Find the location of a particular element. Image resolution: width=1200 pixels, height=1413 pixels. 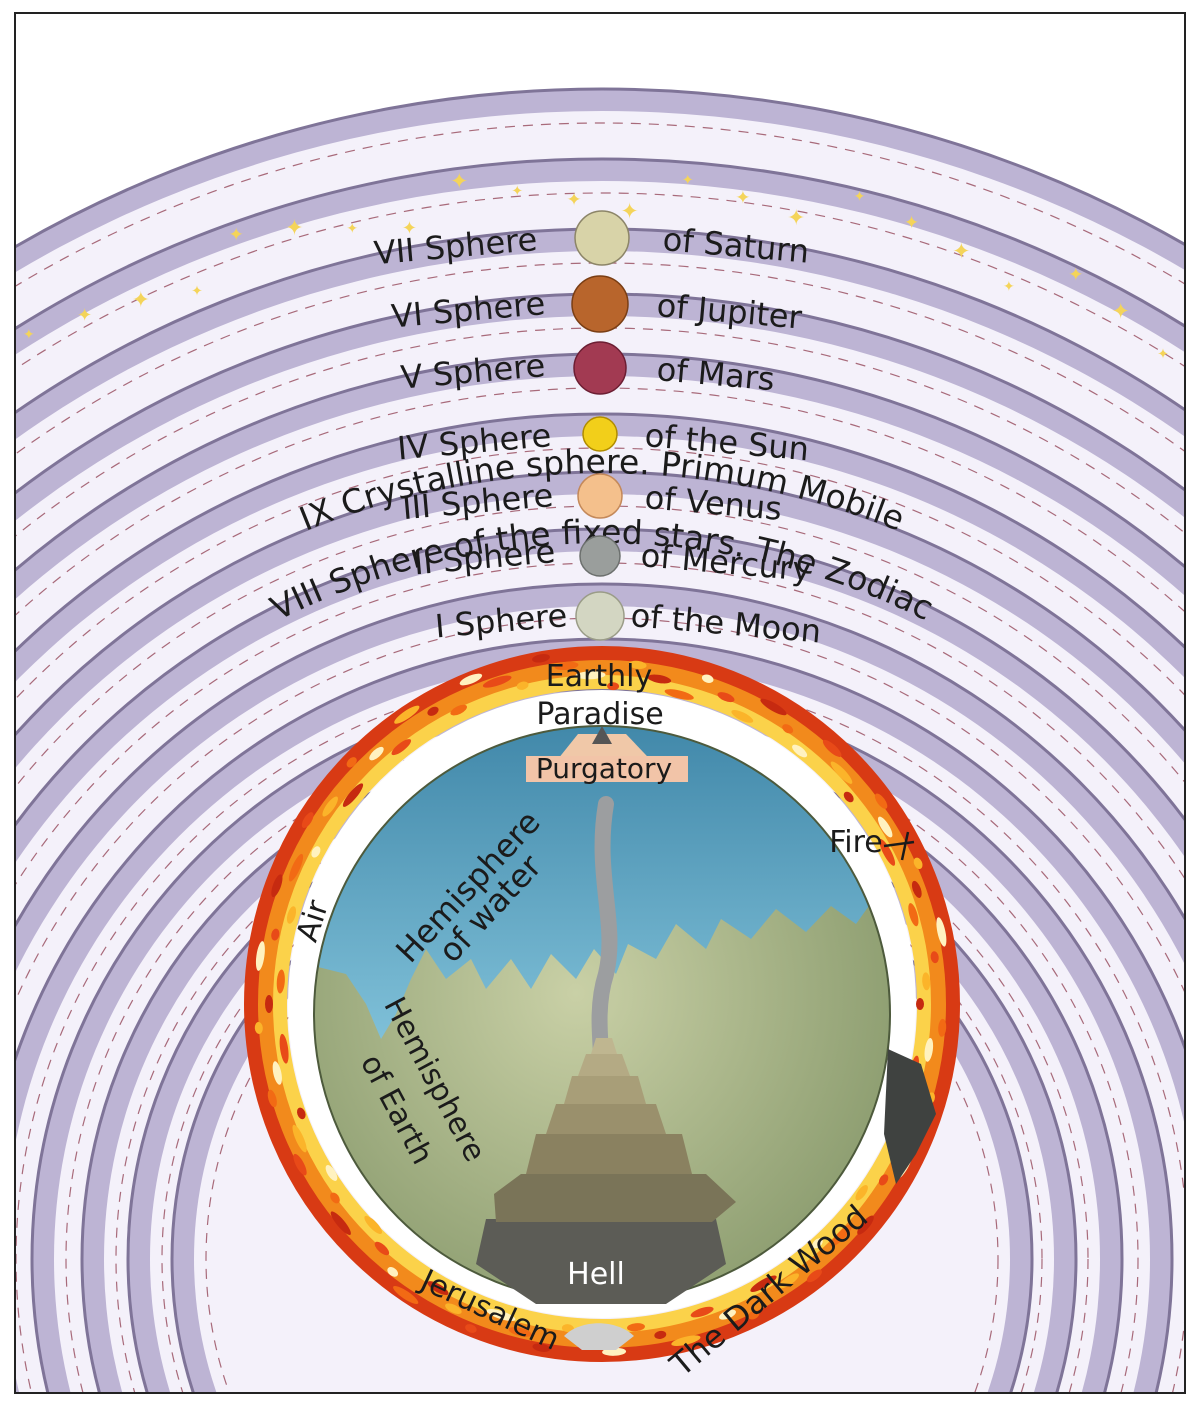

jupiter-disc is located at coordinates (600, 304).